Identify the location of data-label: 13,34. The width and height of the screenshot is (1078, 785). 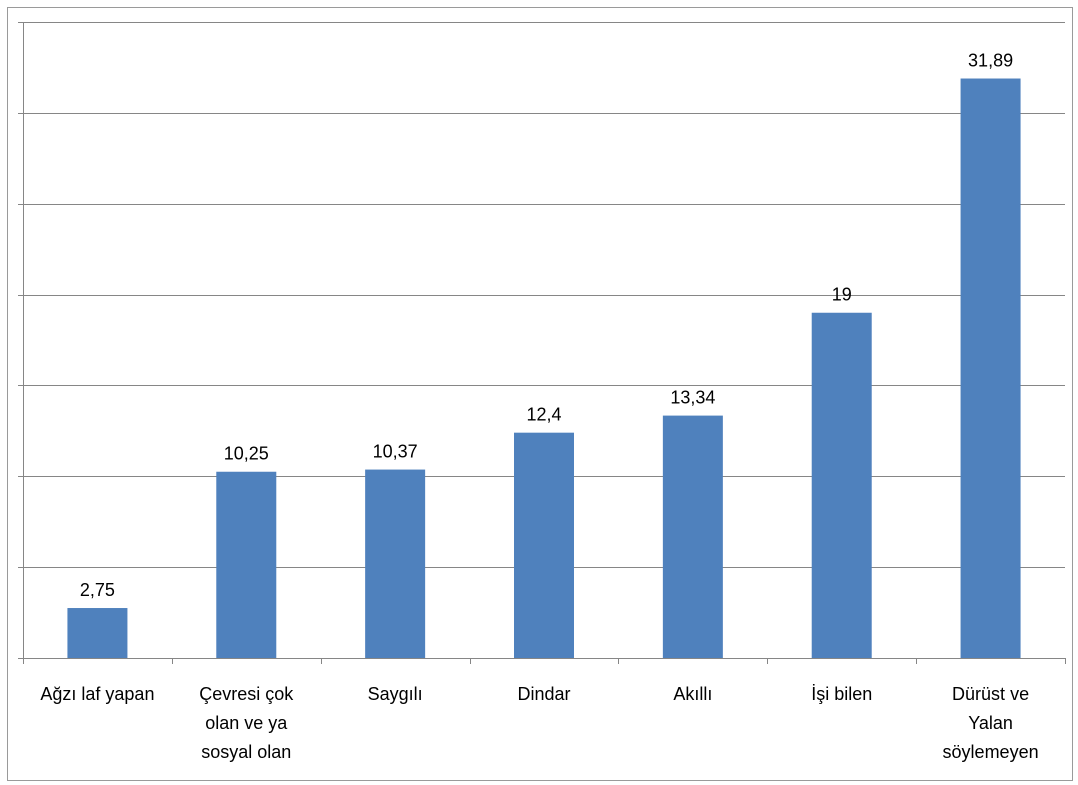
(692, 398).